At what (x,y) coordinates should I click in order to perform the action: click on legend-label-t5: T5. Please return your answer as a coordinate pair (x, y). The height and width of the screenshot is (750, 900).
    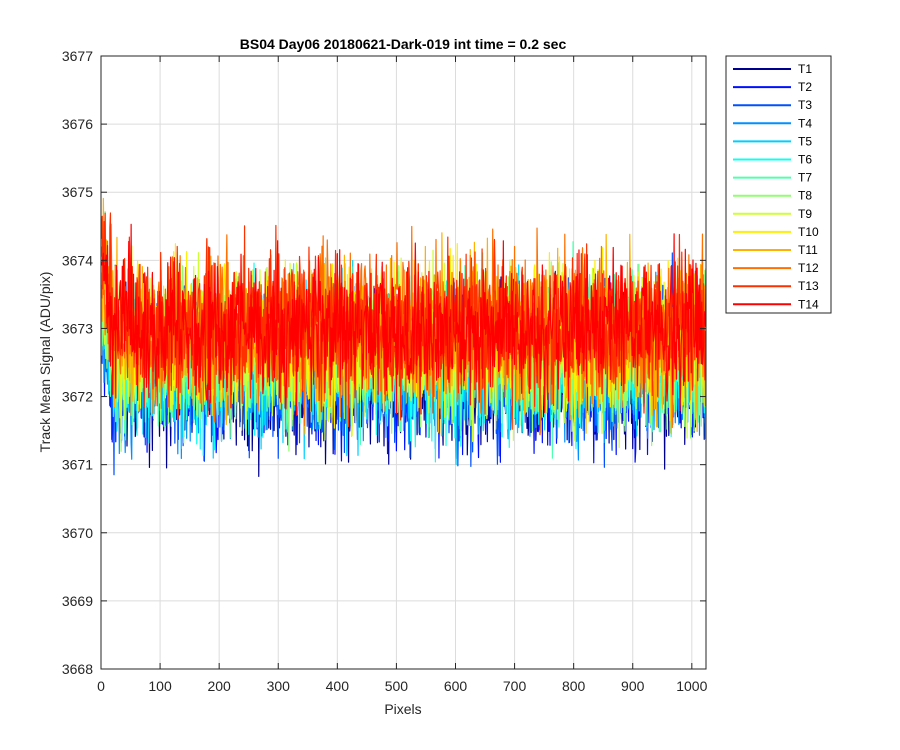
    Looking at the image, I should click on (805, 141).